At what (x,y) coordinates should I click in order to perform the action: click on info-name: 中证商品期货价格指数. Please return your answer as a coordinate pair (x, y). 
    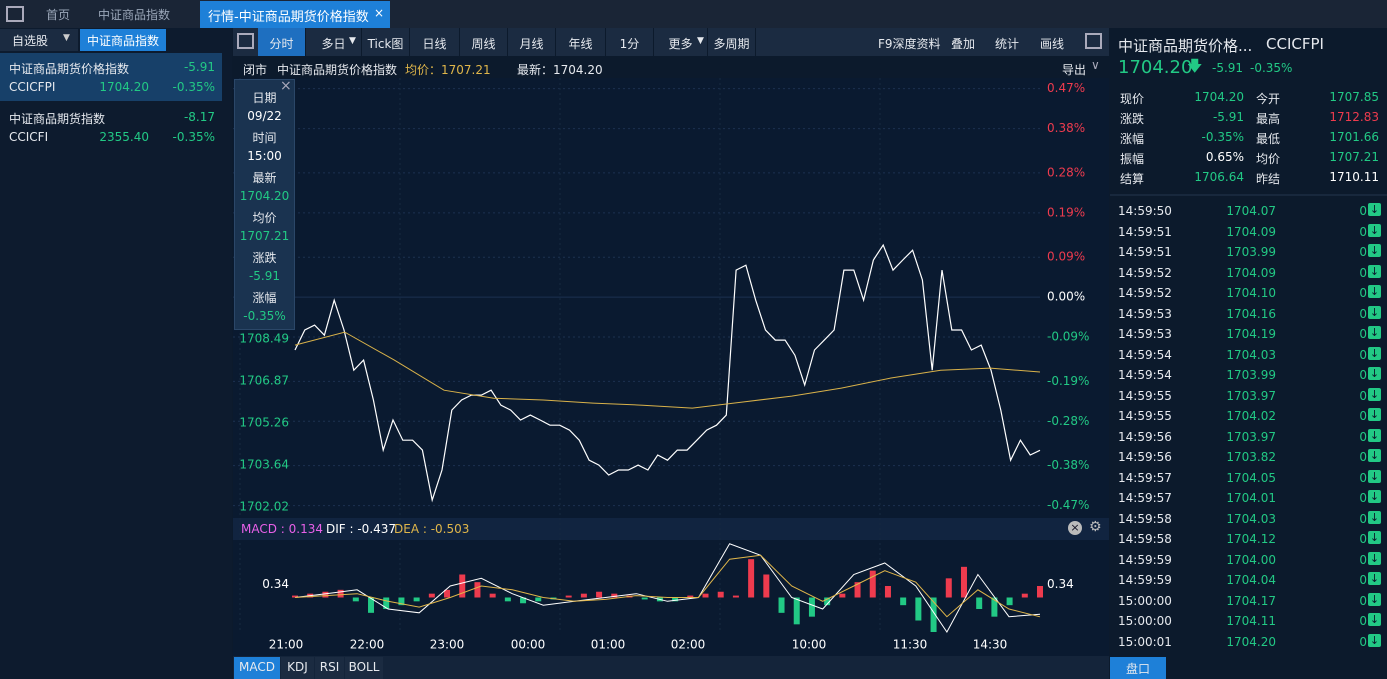
    Looking at the image, I should click on (337, 70).